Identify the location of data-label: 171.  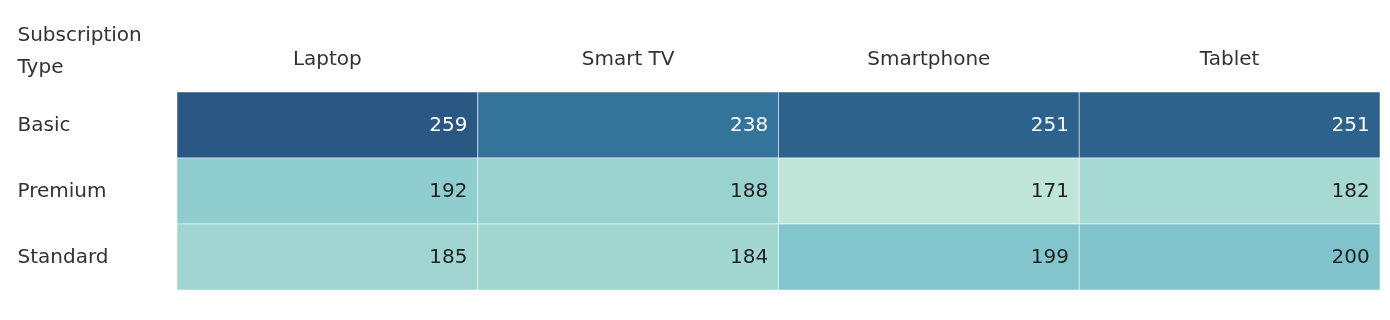
(1049, 190).